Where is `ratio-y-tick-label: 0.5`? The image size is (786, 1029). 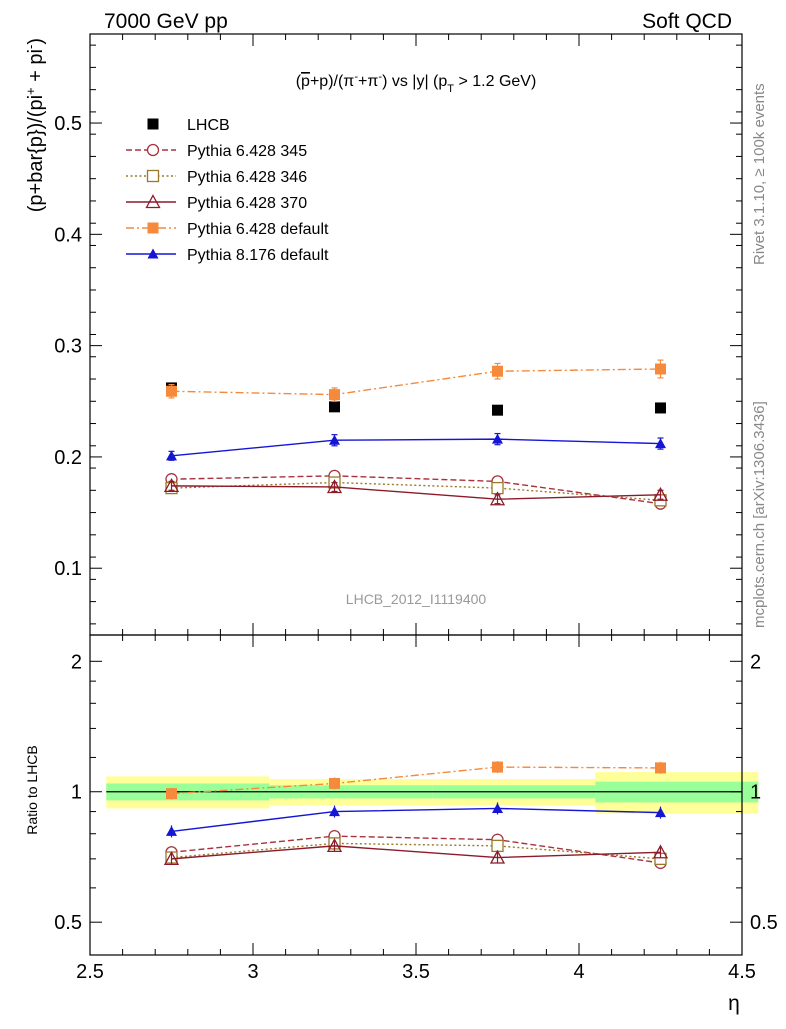
ratio-y-tick-label: 0.5 is located at coordinates (68, 923).